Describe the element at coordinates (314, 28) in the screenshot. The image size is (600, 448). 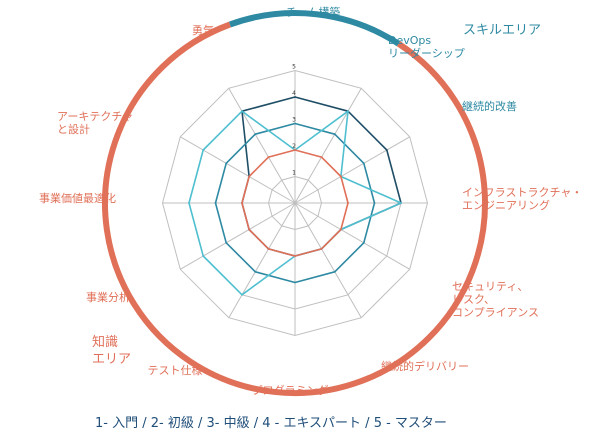
I see `skill-area-arc` at that location.